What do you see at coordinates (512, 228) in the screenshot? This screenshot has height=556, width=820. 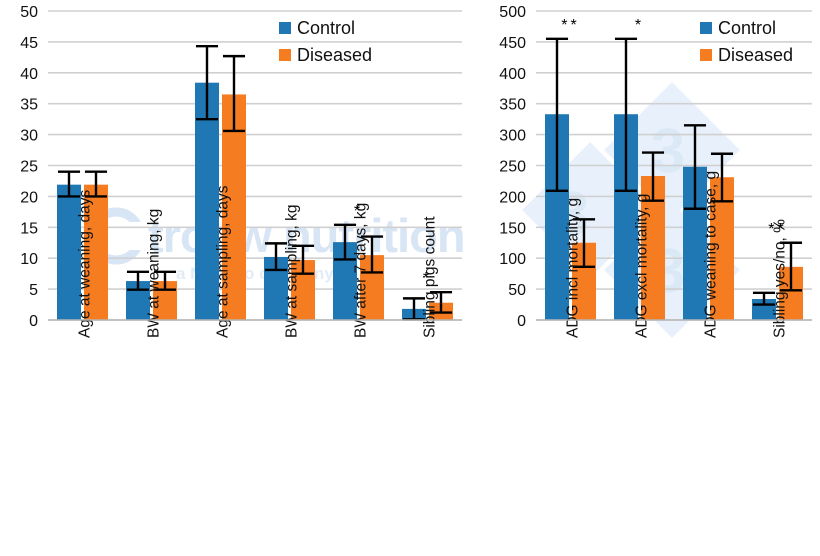 I see `y-axis-tick-label: 150` at bounding box center [512, 228].